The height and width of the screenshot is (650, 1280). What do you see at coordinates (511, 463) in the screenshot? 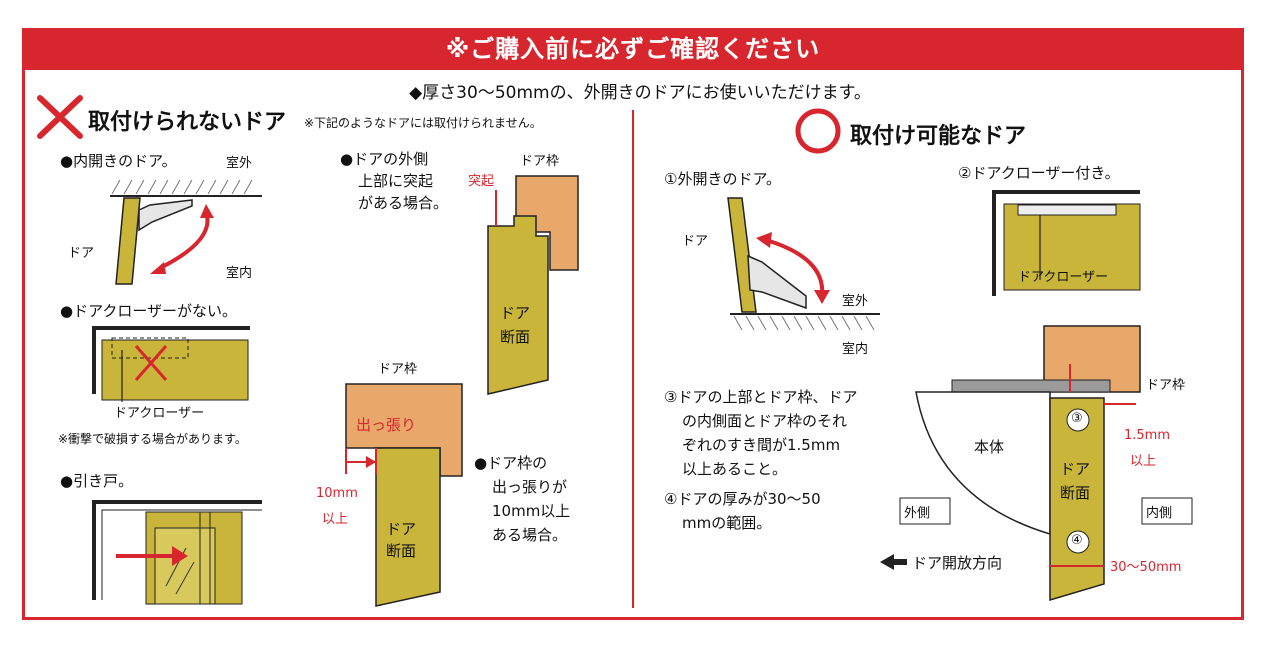
I see `case5-line1: ●ドア枠の` at bounding box center [511, 463].